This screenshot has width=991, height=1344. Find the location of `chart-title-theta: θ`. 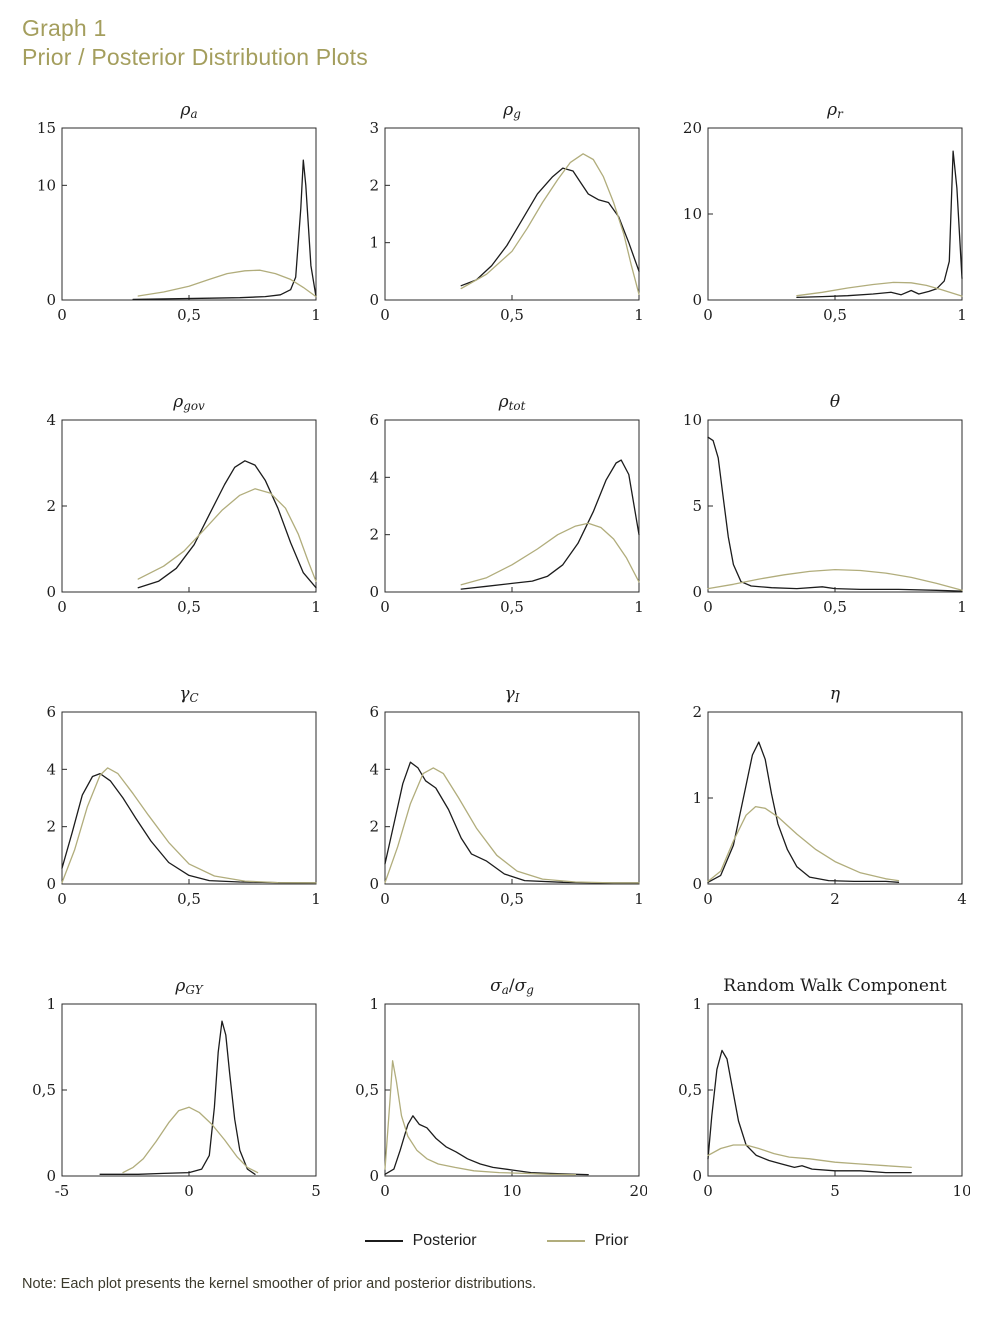

chart-title-theta: θ is located at coordinates (835, 402).